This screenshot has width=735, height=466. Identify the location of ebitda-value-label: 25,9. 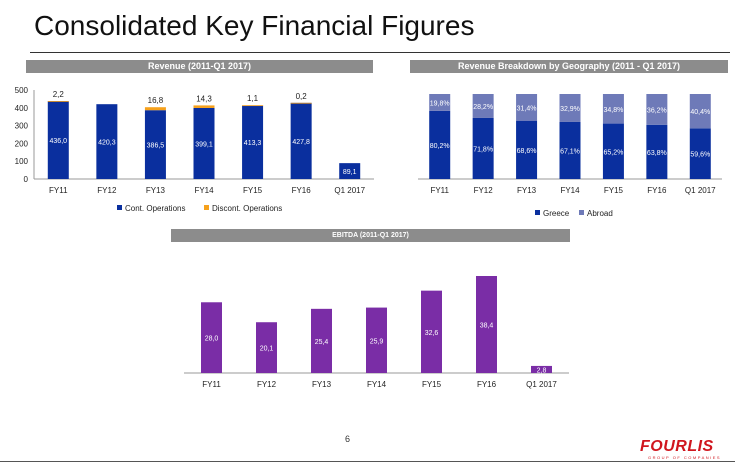
(377, 341).